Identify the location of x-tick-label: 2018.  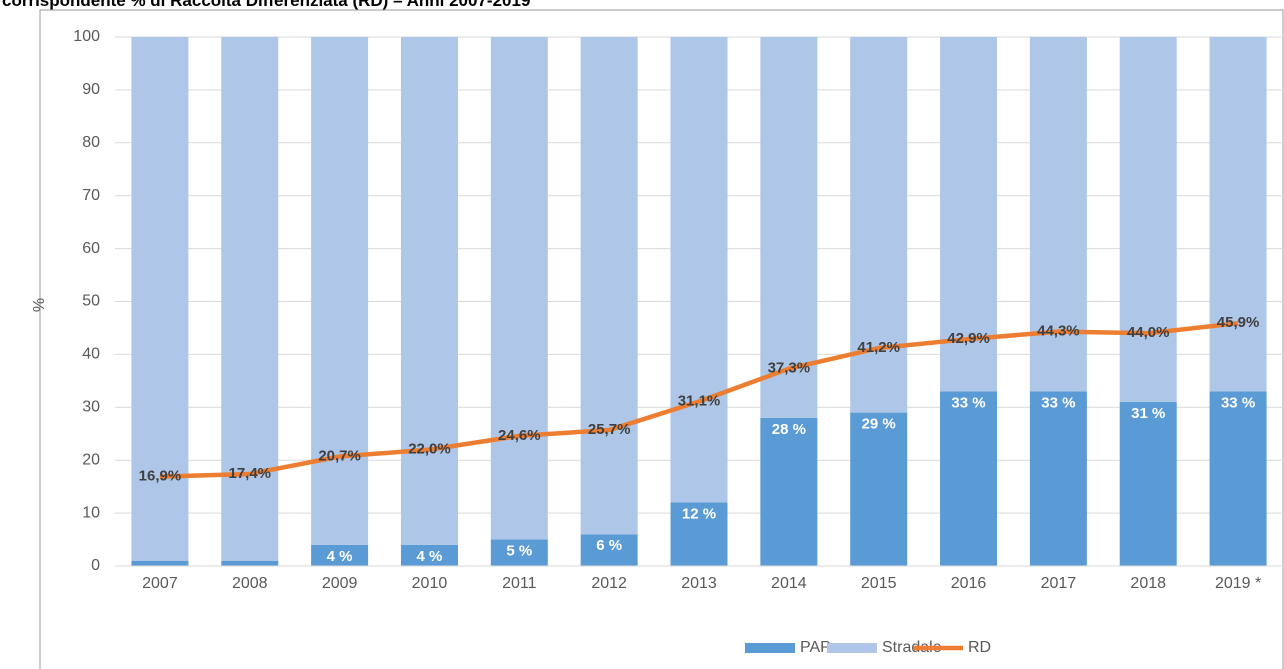
(1148, 583).